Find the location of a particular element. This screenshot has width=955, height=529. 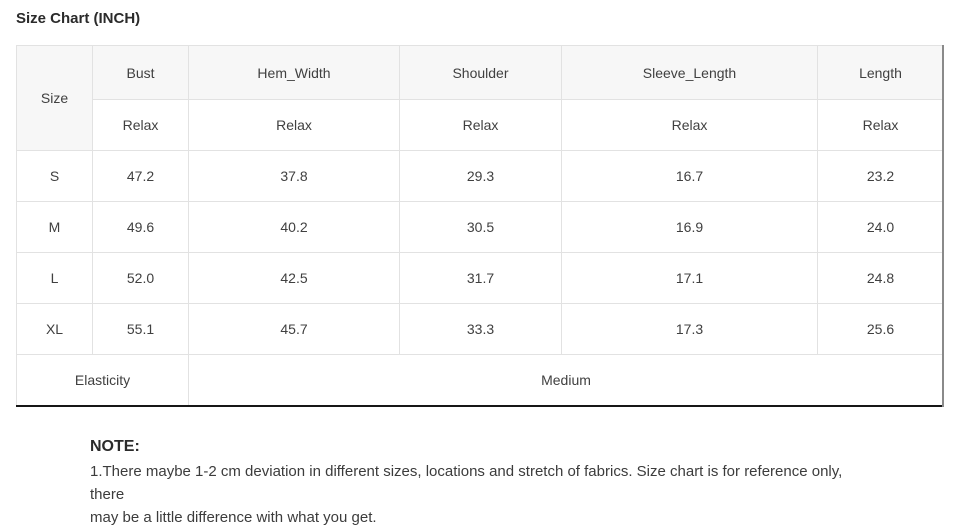

cell-value: 30.5 is located at coordinates (480, 227).